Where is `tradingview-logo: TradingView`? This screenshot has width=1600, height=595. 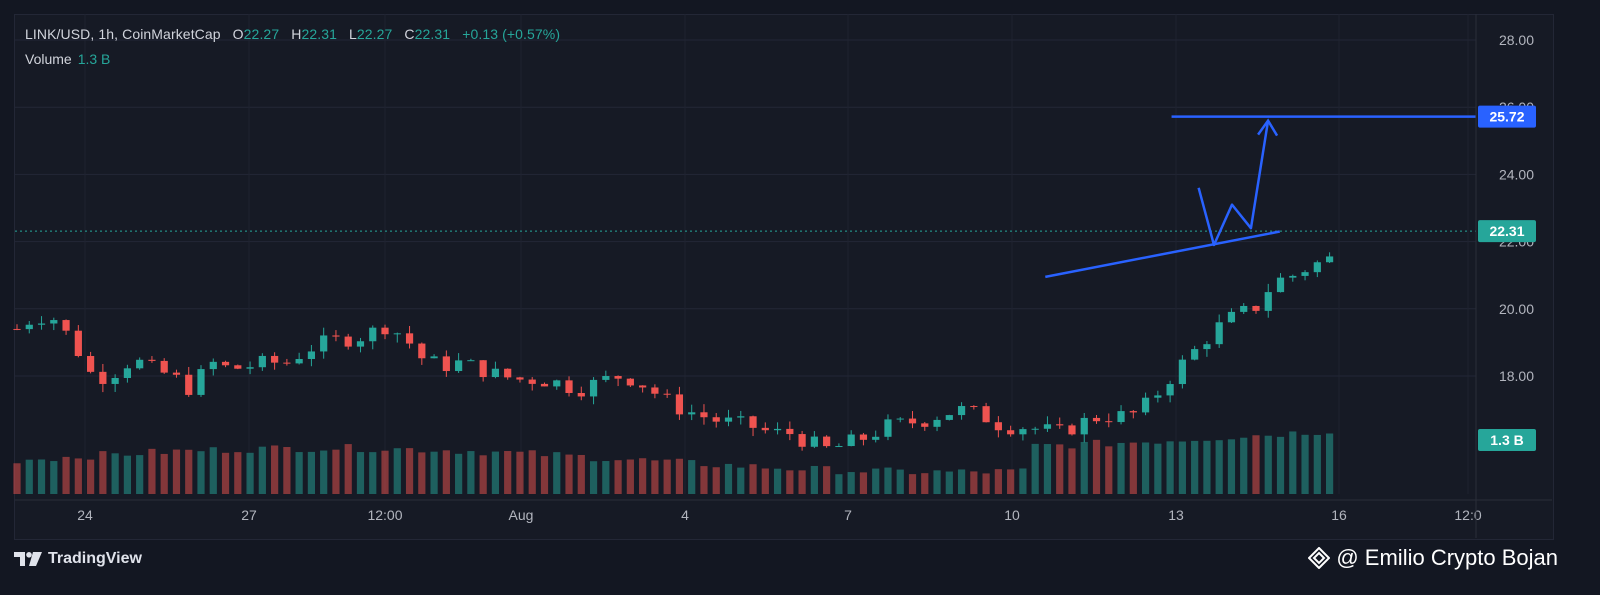
tradingview-logo: TradingView is located at coordinates (78, 559).